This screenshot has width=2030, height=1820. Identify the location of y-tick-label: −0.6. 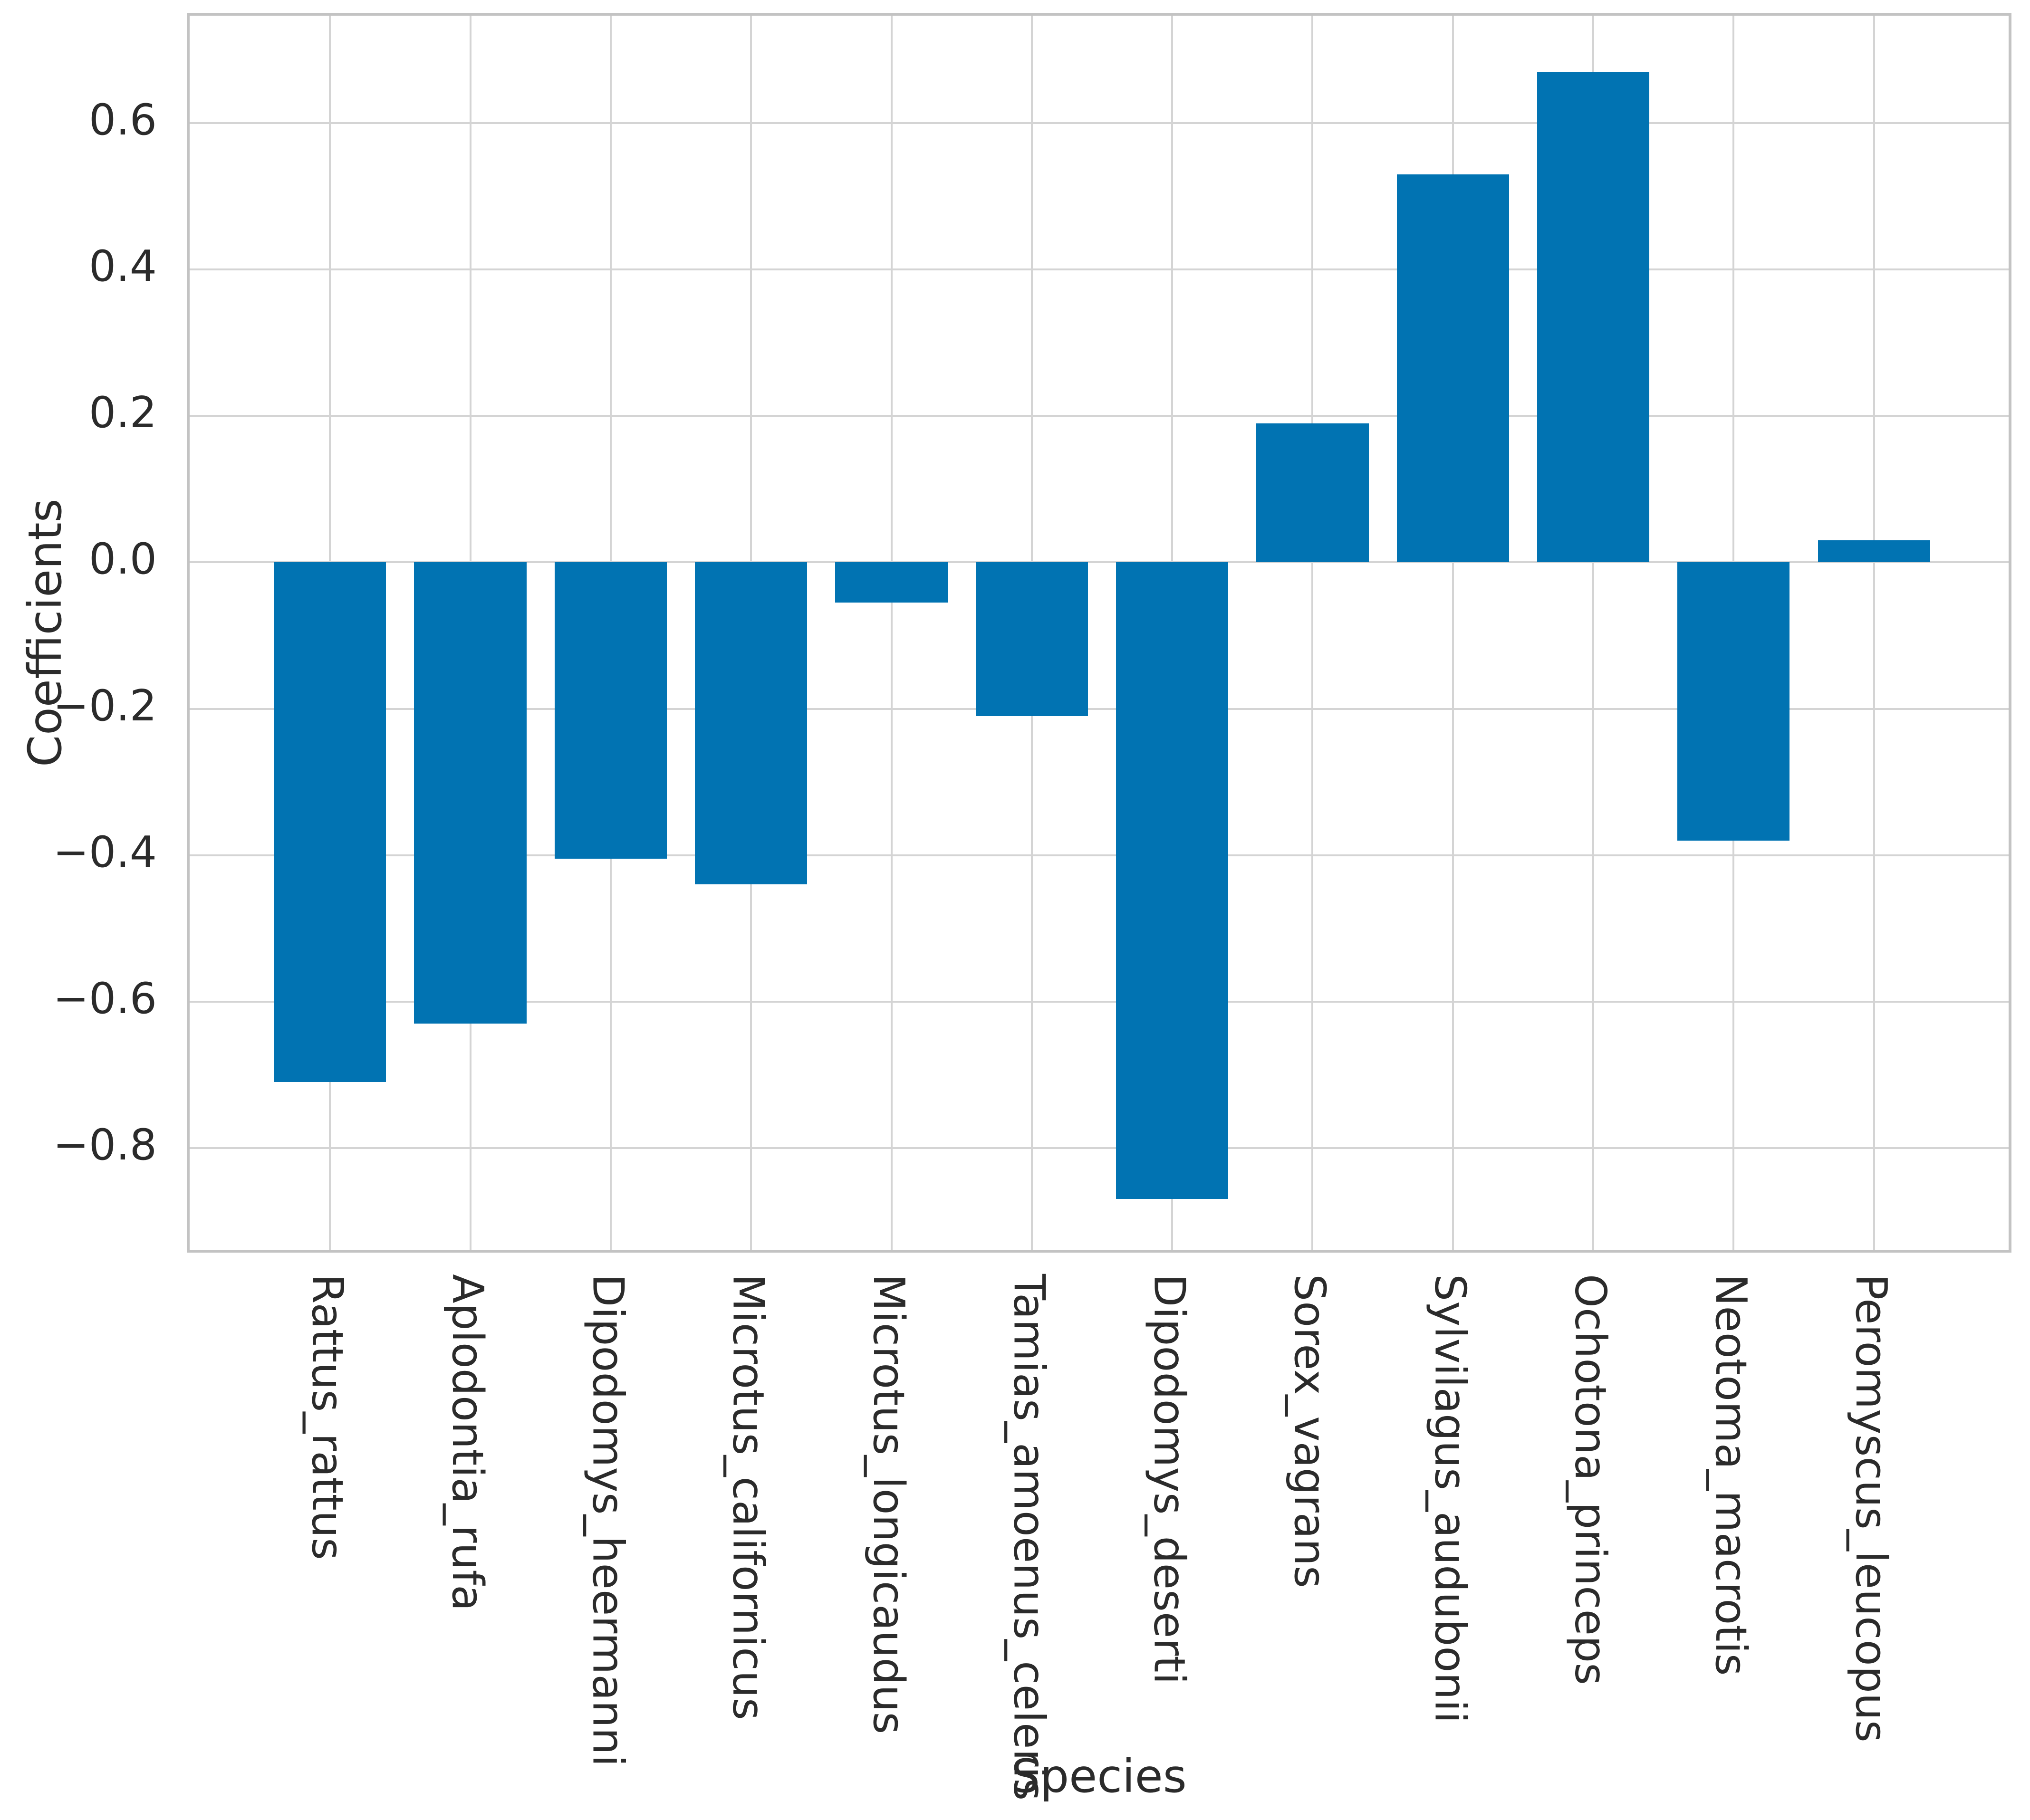
(105, 998).